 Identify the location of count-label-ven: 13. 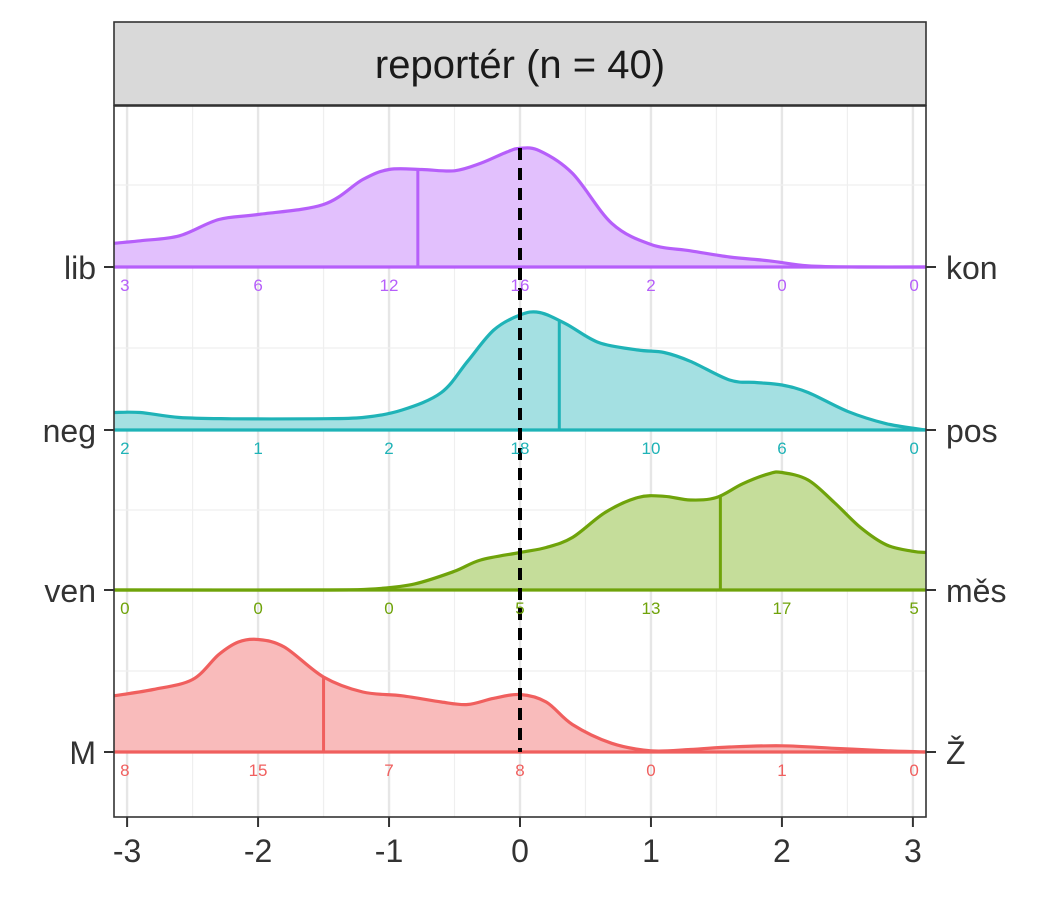
(651, 608).